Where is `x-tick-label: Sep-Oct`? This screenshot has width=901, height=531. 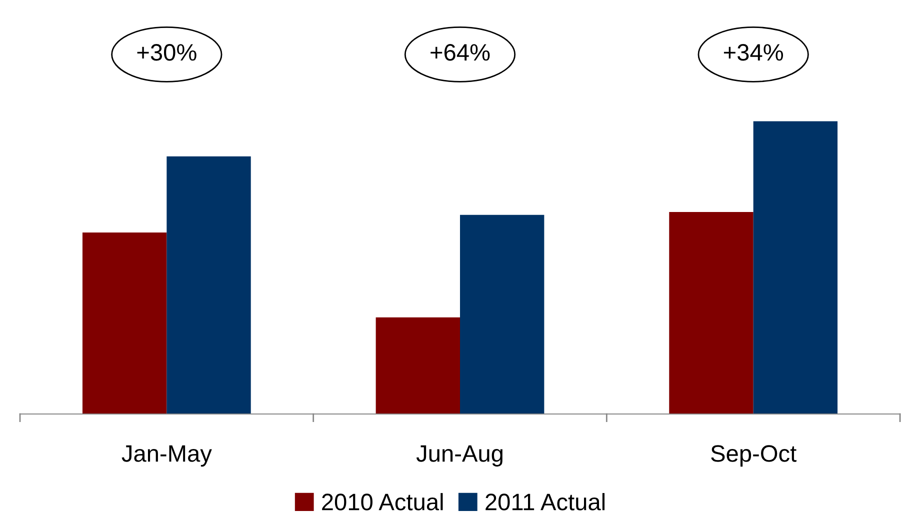
x-tick-label: Sep-Oct is located at coordinates (753, 456).